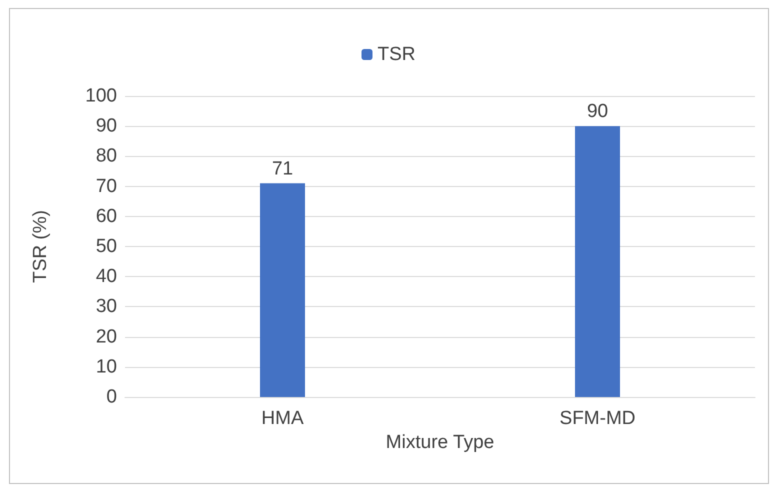 This screenshot has width=777, height=486. I want to click on y-tick-label: 60, so click(106, 216).